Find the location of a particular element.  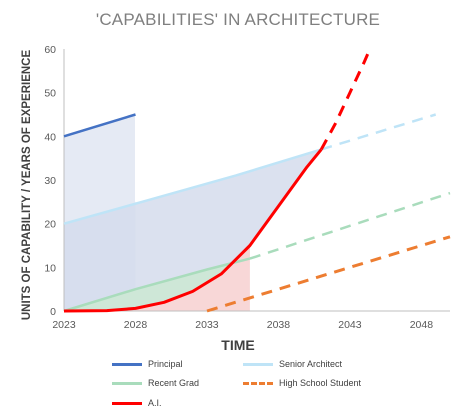

x-tick-label: 2023 is located at coordinates (64, 325).